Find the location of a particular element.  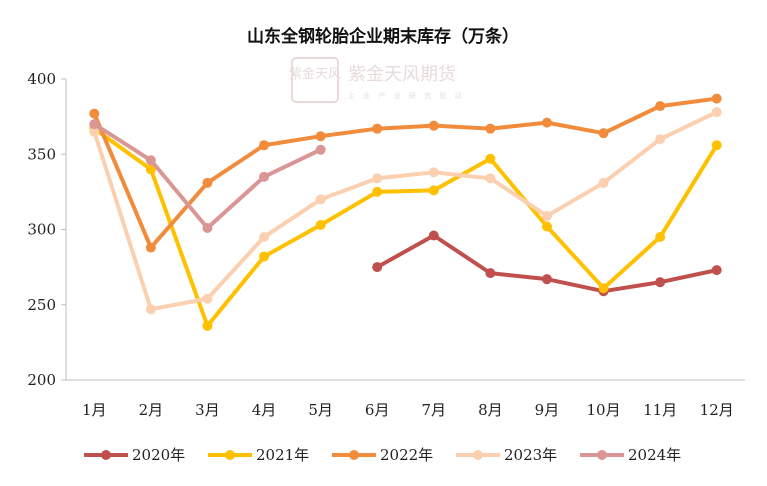

legend-item: 2022年 is located at coordinates (382, 455).